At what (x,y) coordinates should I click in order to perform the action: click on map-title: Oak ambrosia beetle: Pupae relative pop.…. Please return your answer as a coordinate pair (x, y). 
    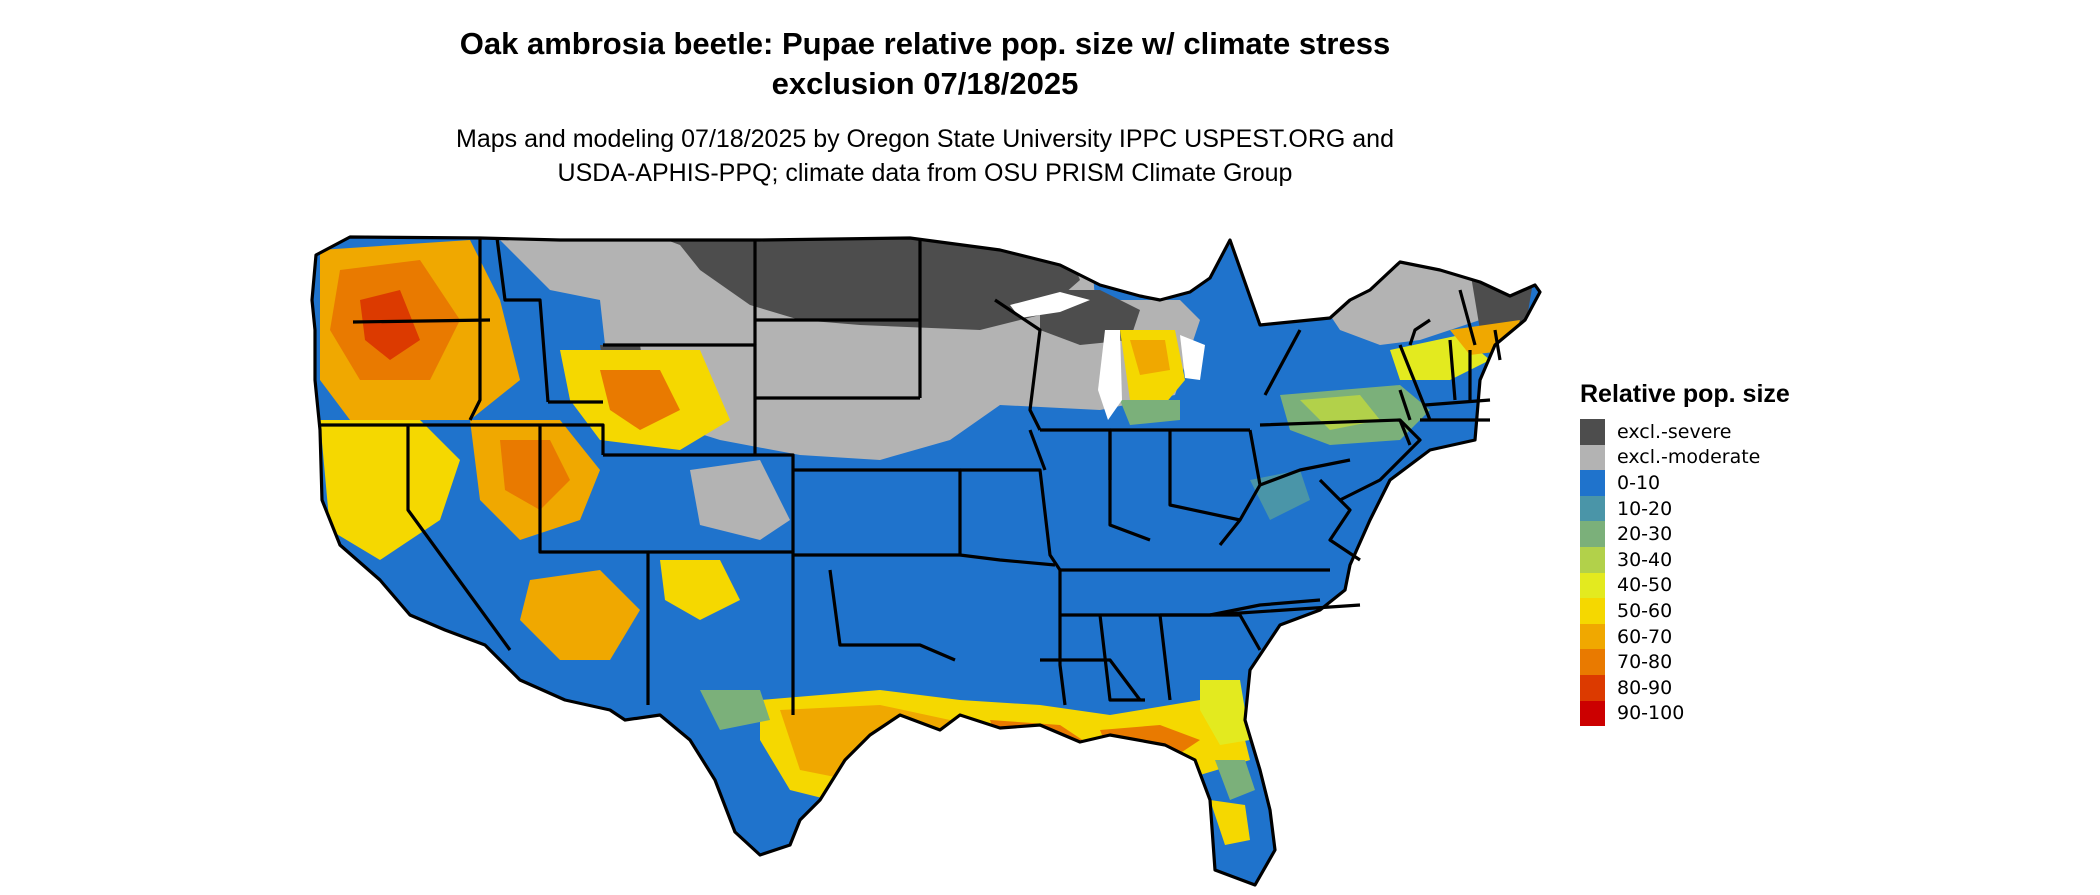
    Looking at the image, I should click on (925, 64).